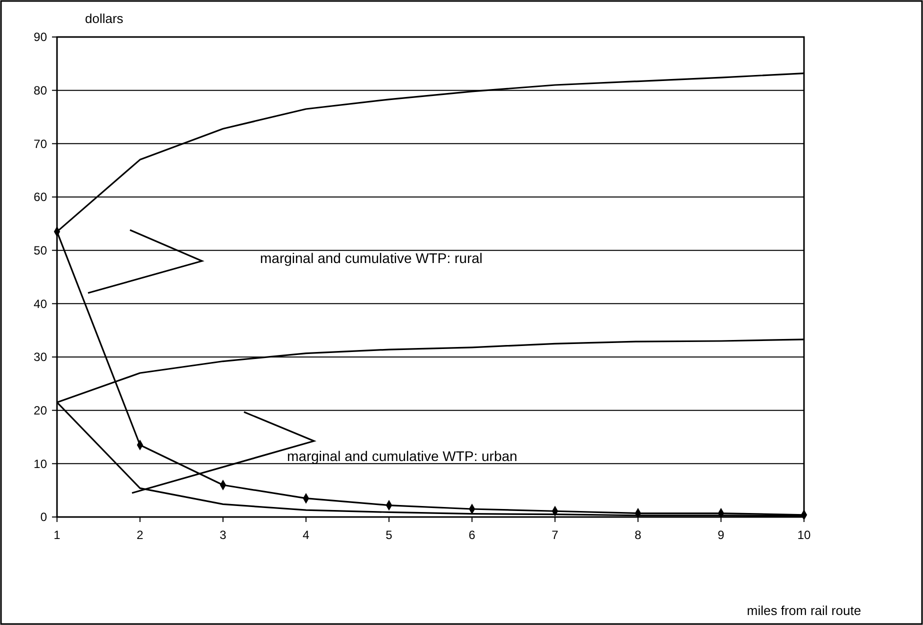 Image resolution: width=923 pixels, height=625 pixels. I want to click on y-tick-label: 40, so click(41, 303).